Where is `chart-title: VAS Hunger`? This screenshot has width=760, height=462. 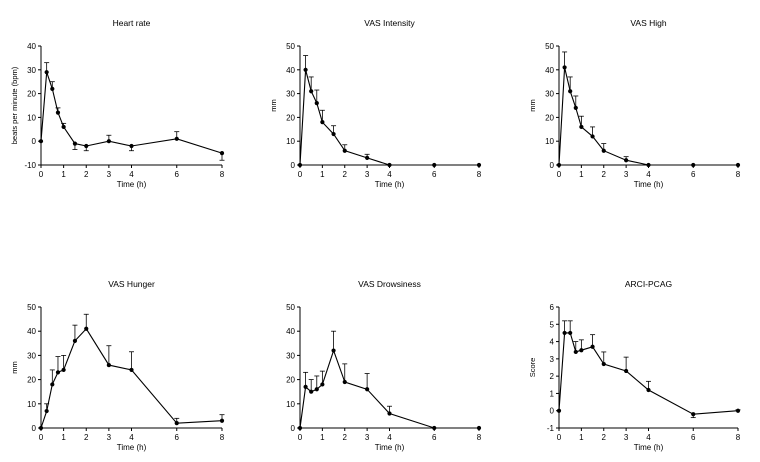 chart-title: VAS Hunger is located at coordinates (131, 284).